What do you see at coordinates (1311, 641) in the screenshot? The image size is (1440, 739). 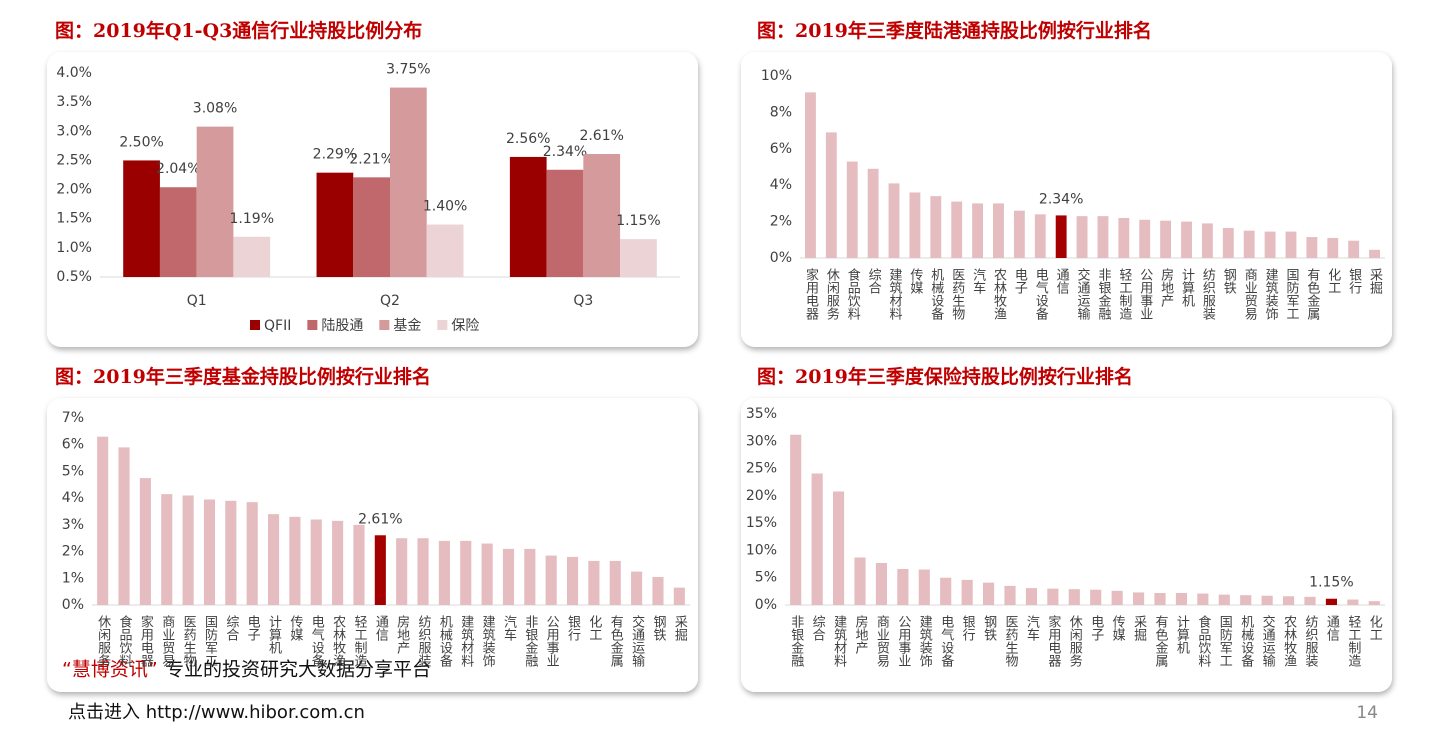 I see `x-tick-label: 纺织服装` at bounding box center [1311, 641].